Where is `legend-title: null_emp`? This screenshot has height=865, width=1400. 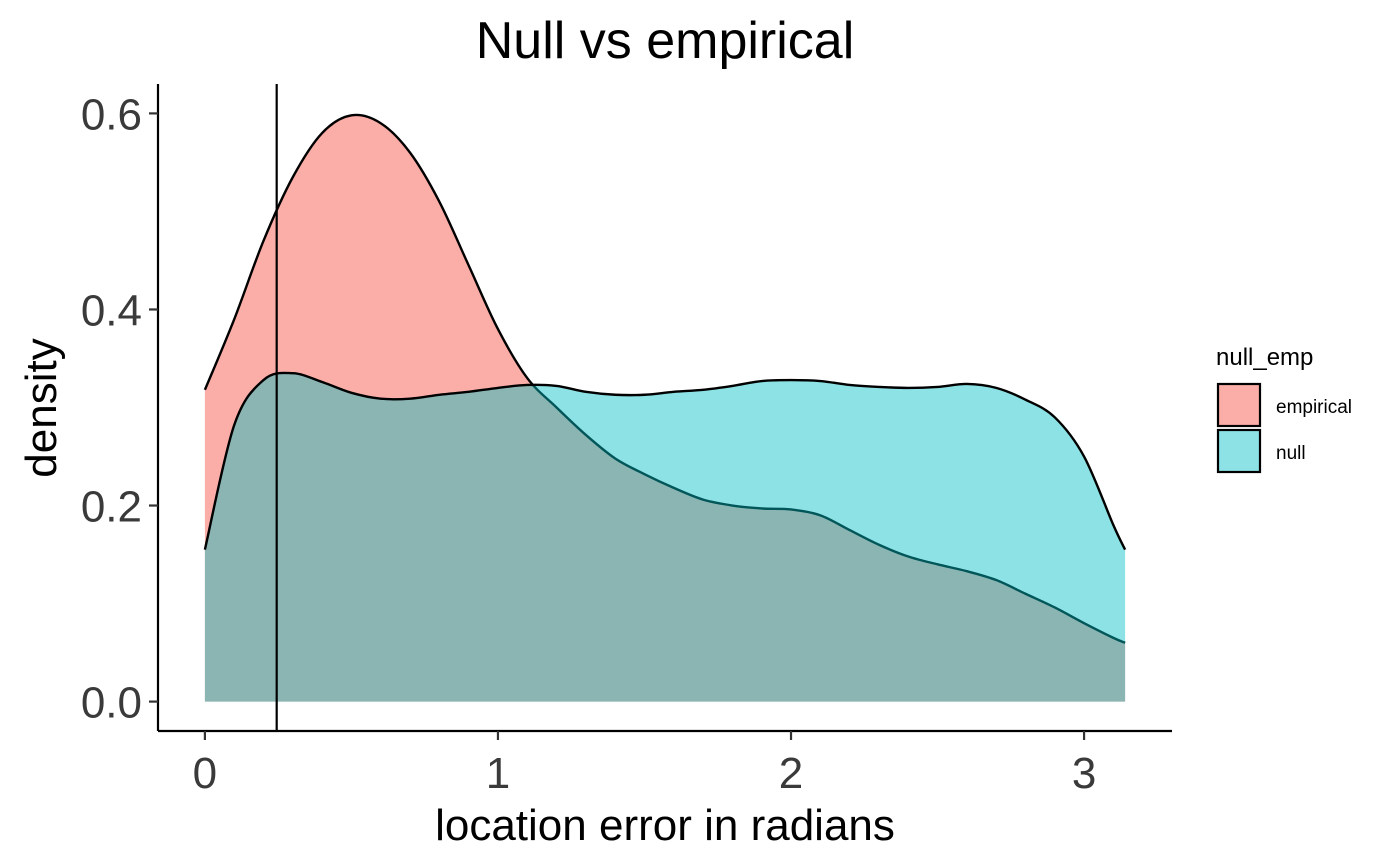
legend-title: null_emp is located at coordinates (1264, 357).